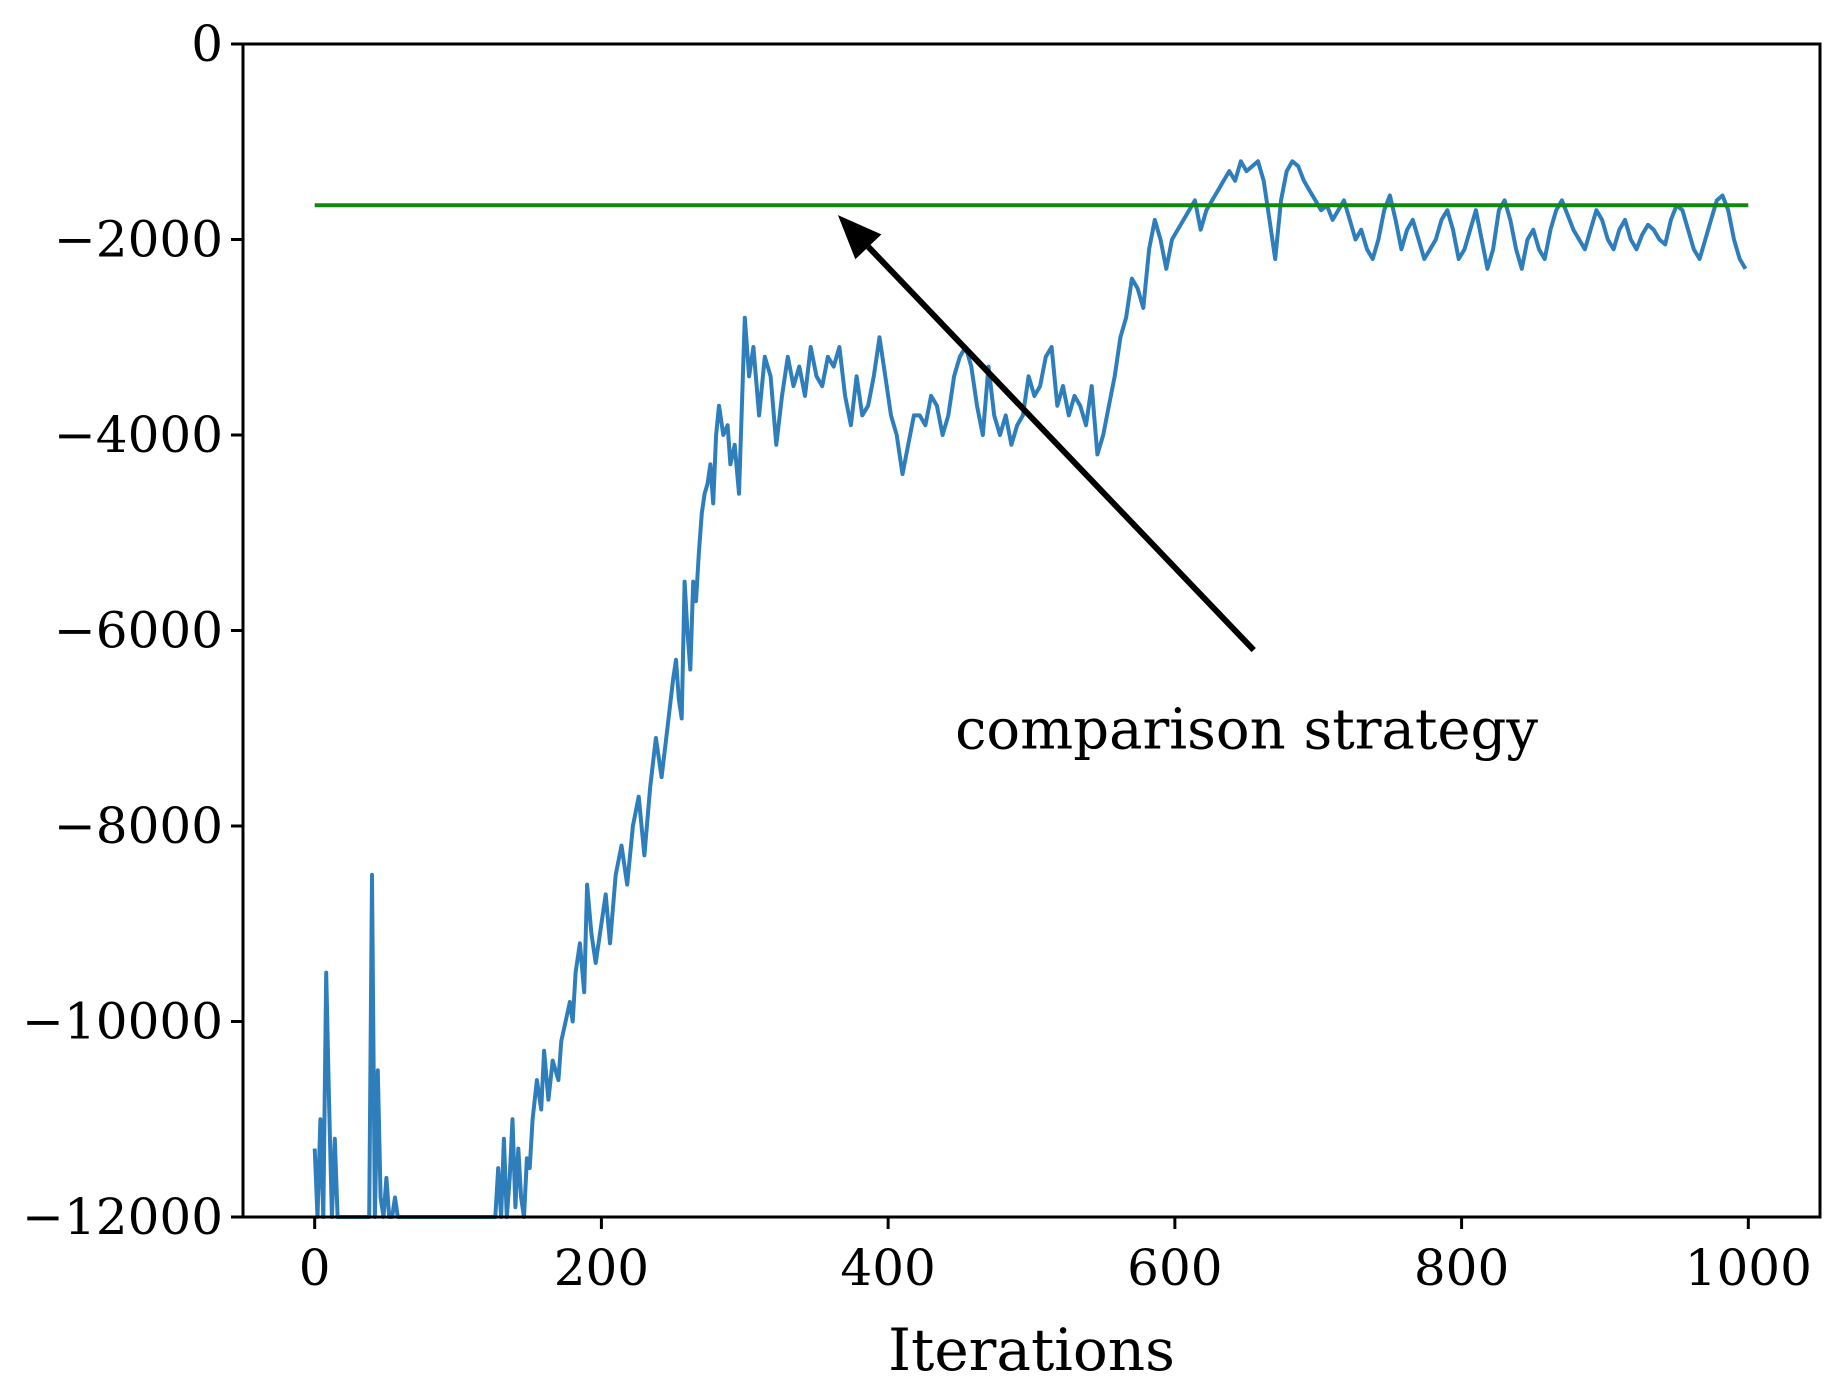 This screenshot has height=1389, width=1833. I want to click on y-tick-label: −10000, so click(122, 1022).